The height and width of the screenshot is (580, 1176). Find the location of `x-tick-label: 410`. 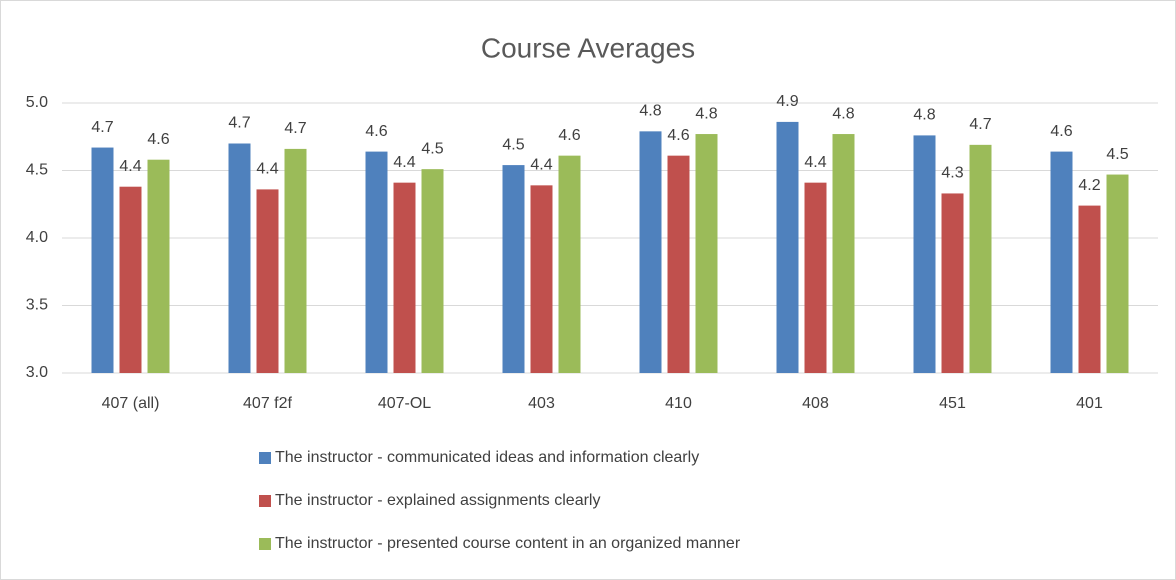

x-tick-label: 410 is located at coordinates (678, 403).